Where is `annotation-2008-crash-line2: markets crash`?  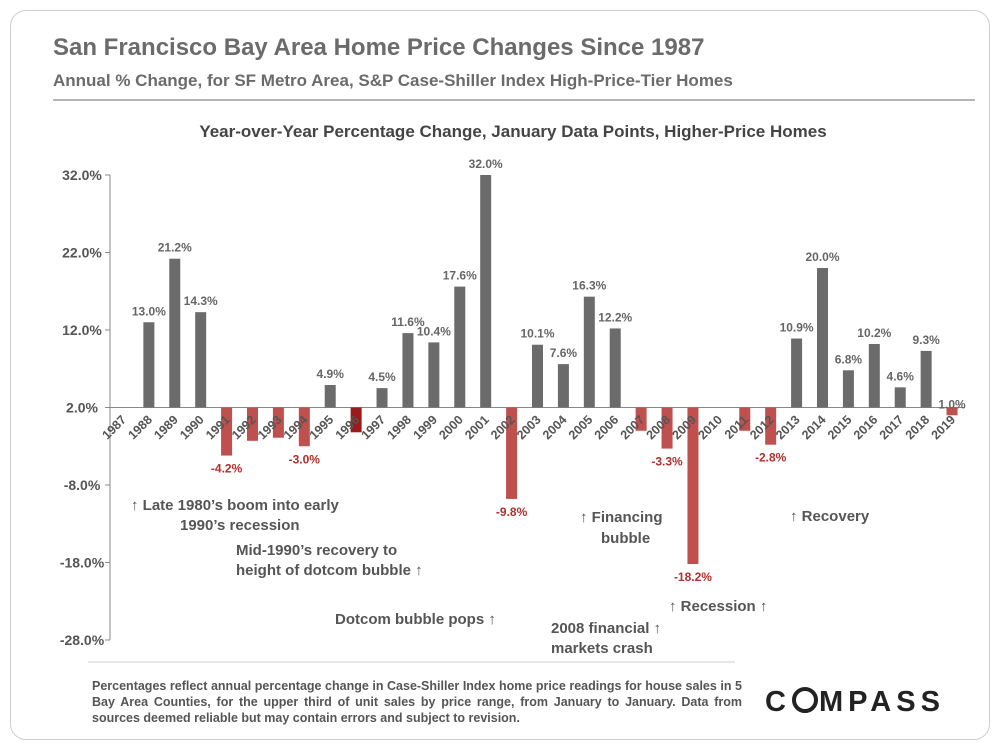 annotation-2008-crash-line2: markets crash is located at coordinates (602, 648).